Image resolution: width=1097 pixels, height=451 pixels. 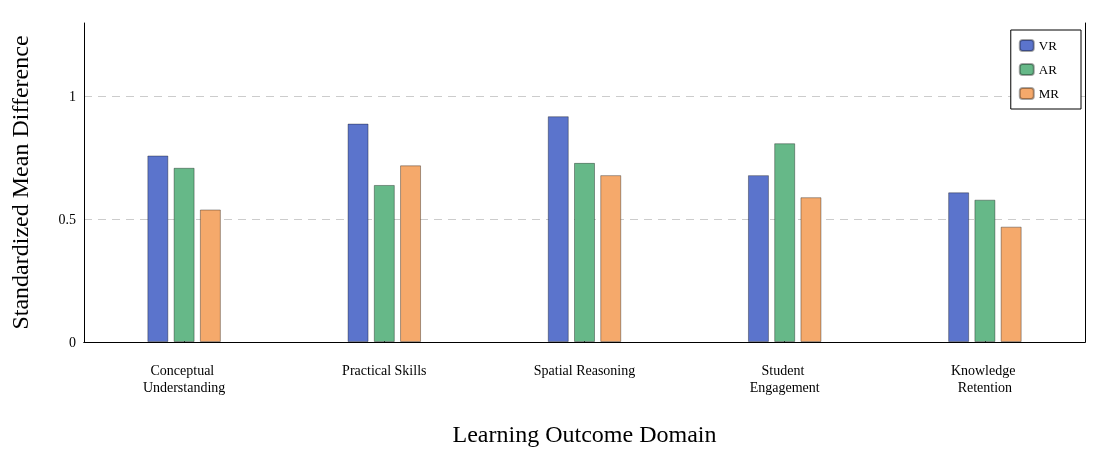 I want to click on y-axis-title: Standardized Mean Difference, so click(x=20, y=182).